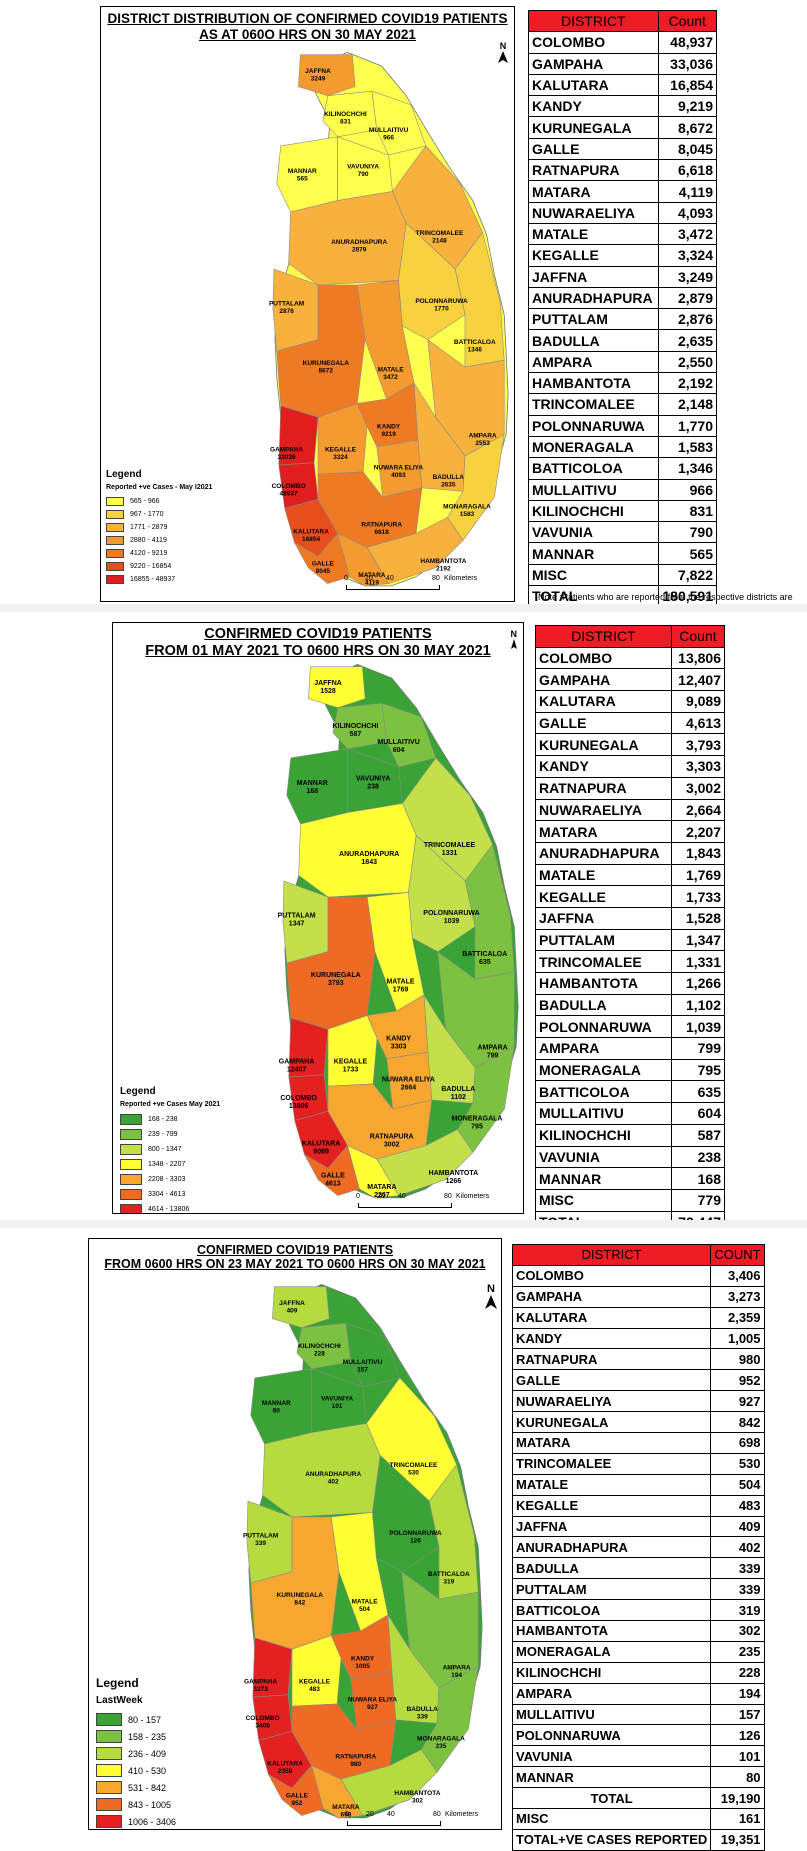 This screenshot has height=1851, width=807. I want to click on district-count: 504, so click(737, 1484).